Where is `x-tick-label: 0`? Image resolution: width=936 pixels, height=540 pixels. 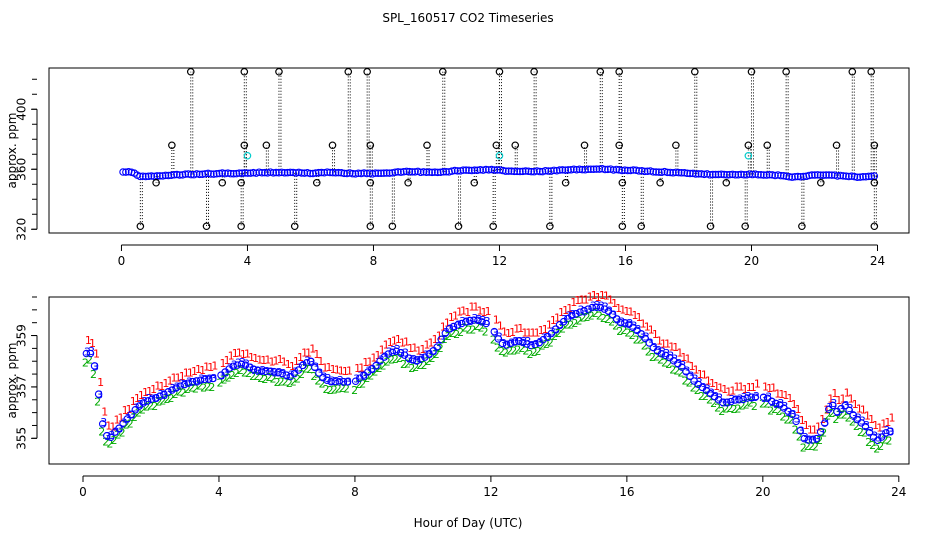 x-tick-label: 0 is located at coordinates (122, 261).